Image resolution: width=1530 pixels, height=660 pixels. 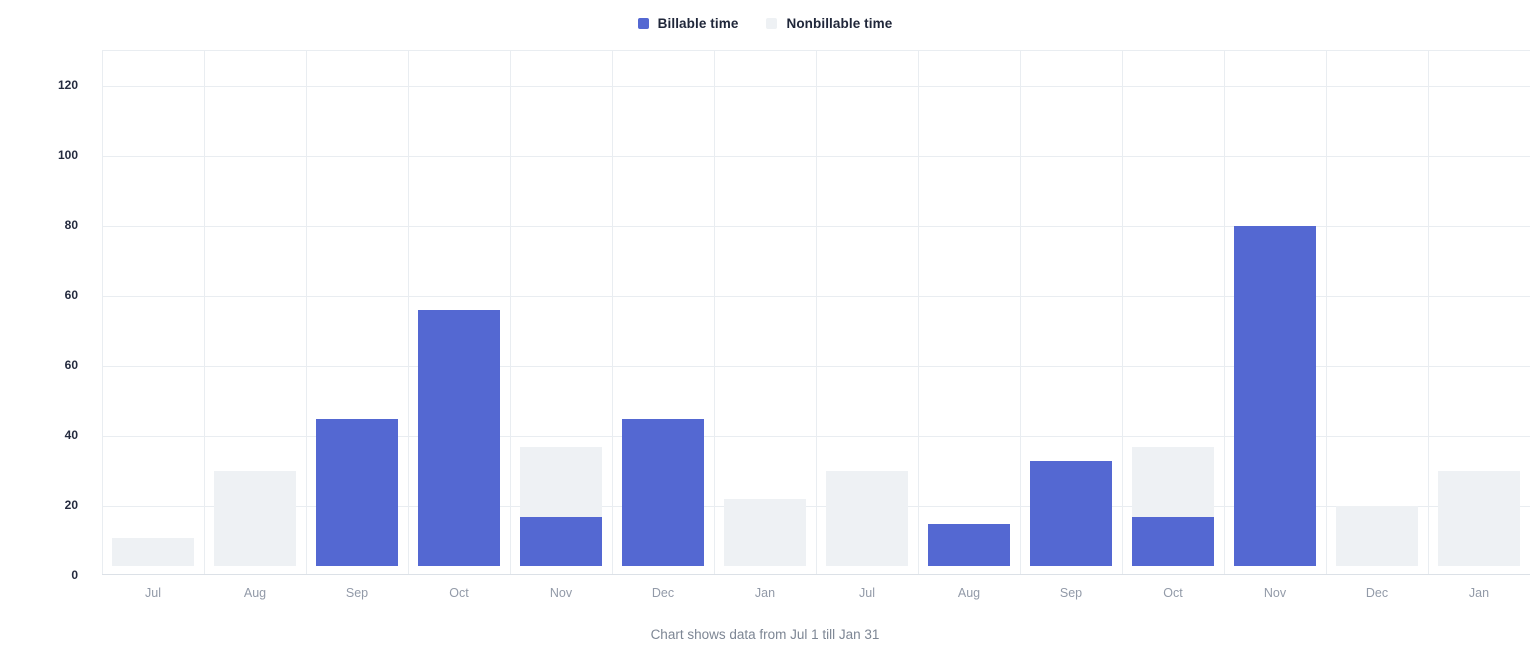 I want to click on chart-caption: Chart shows data from Jul 1 till Jan 31, so click(x=765, y=634).